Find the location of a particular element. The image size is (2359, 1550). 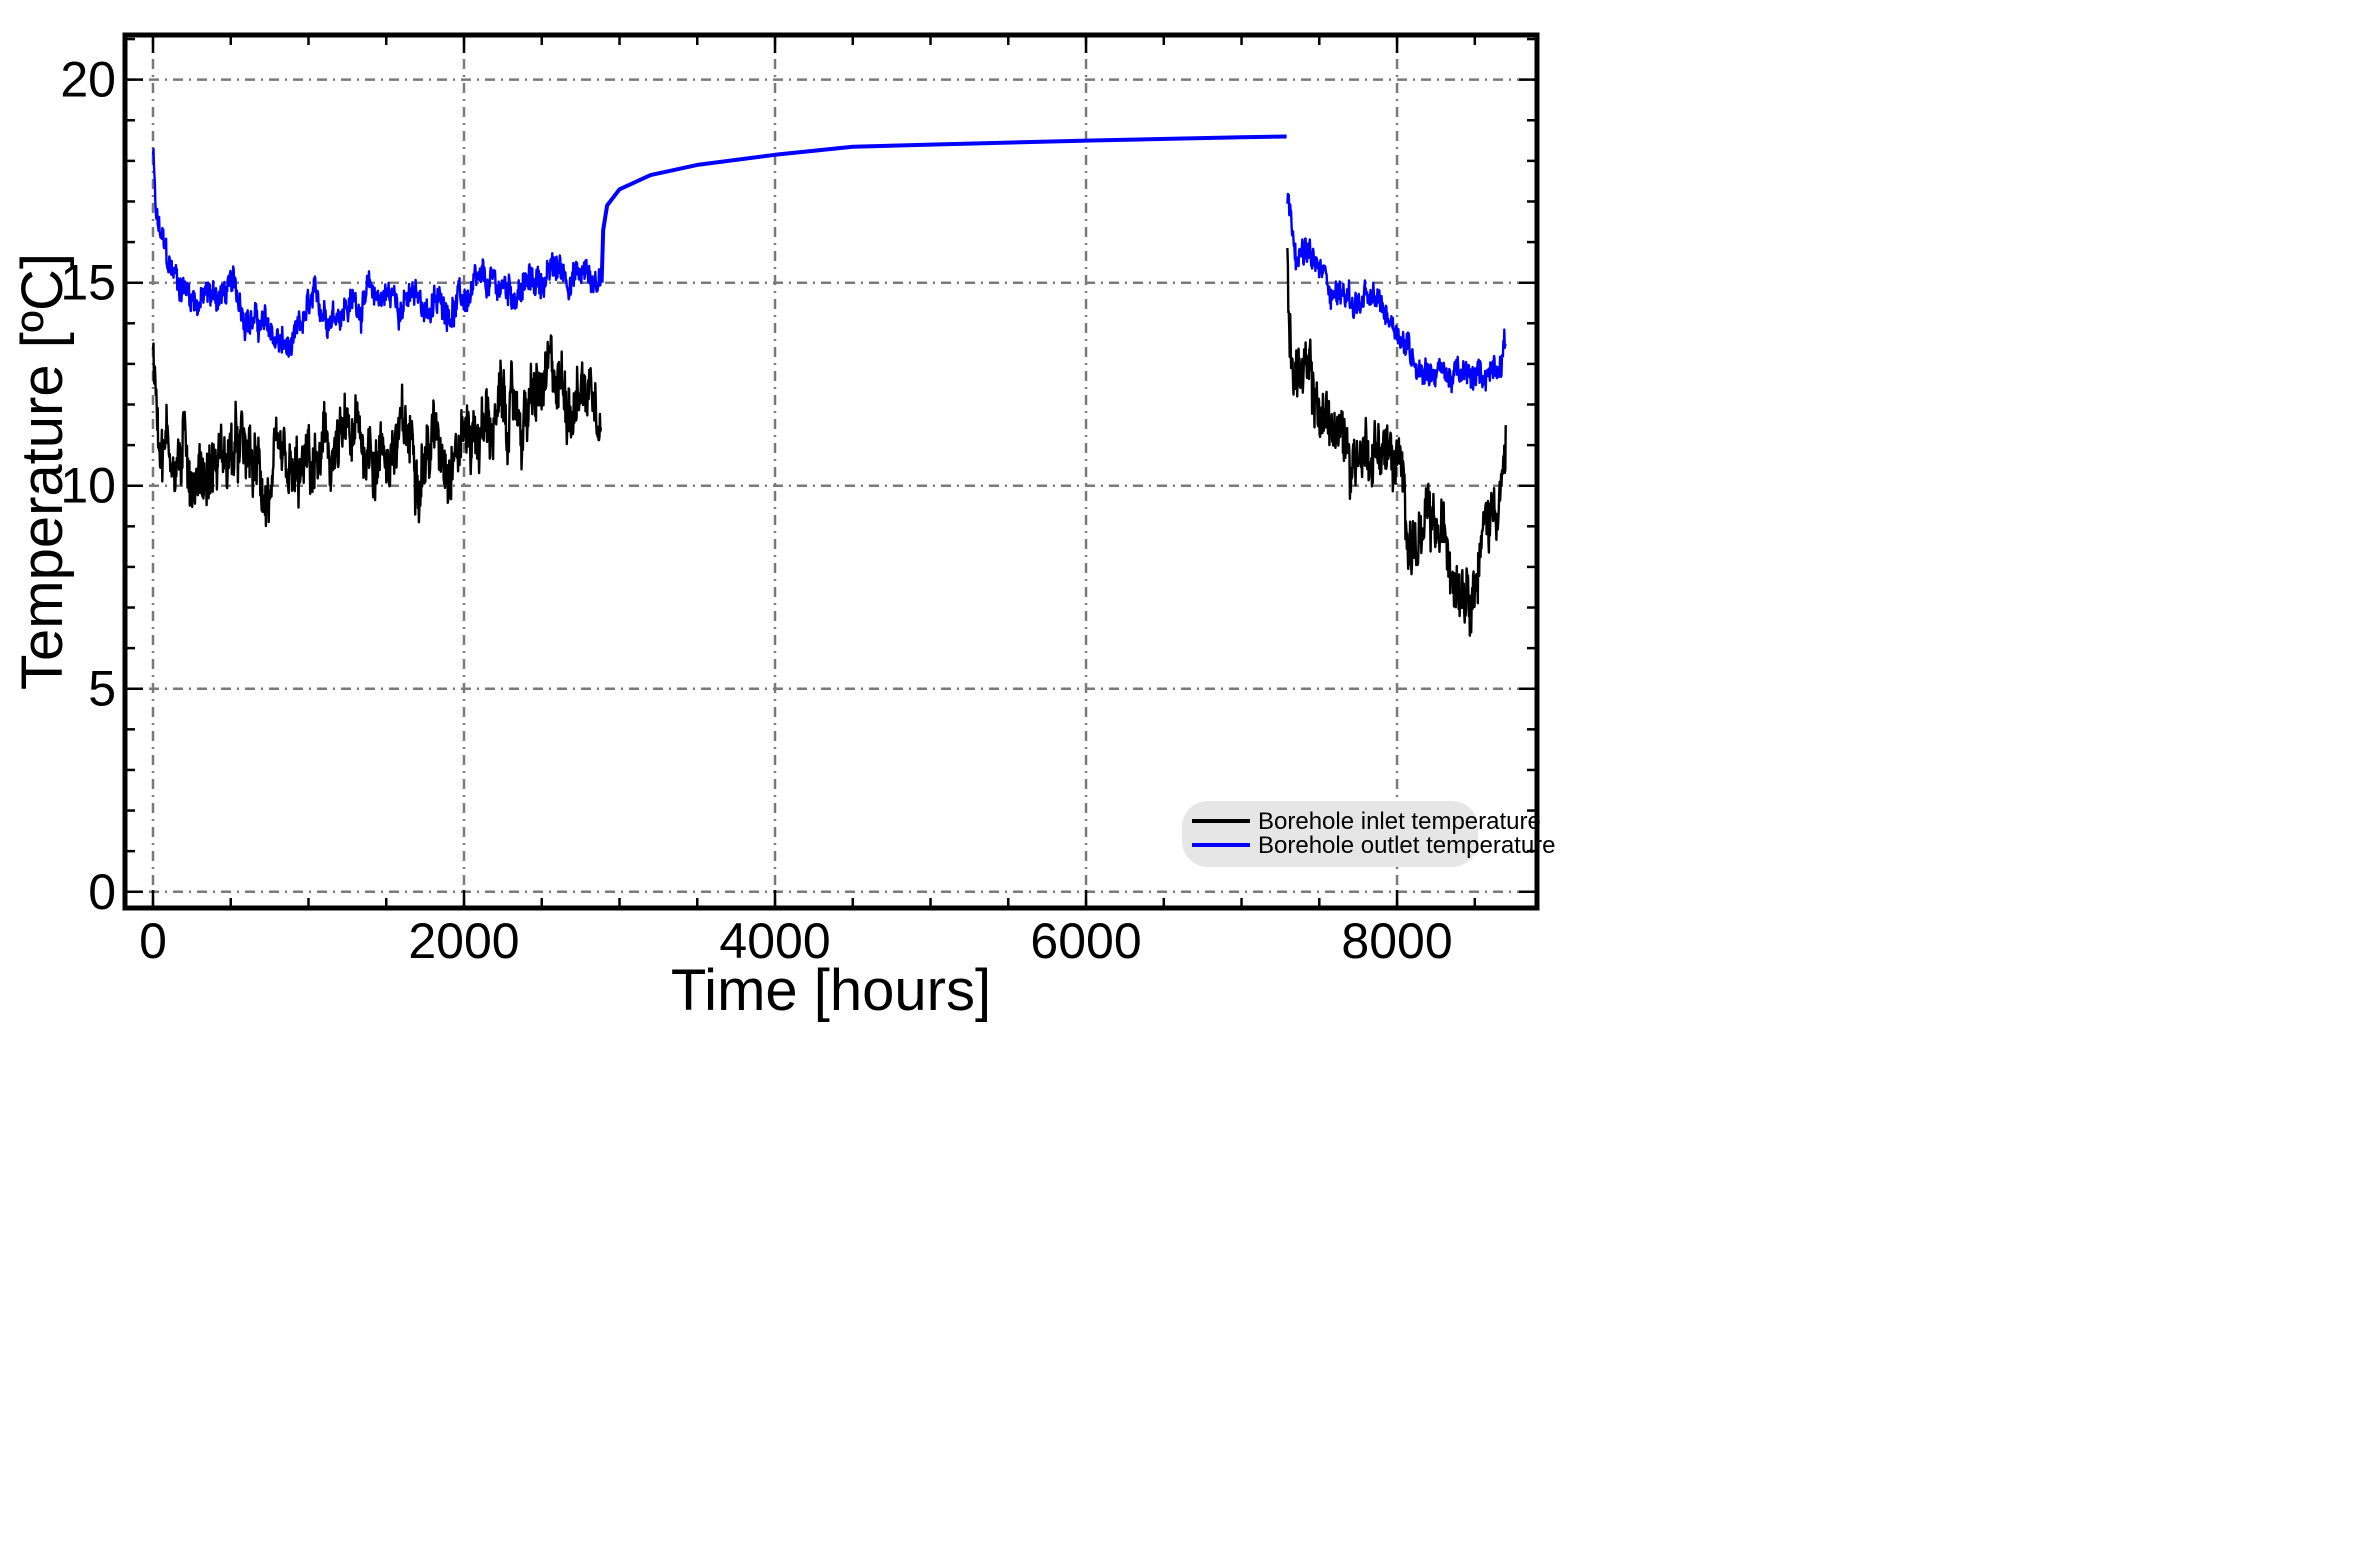

legend-entry-inlet: Borehole inlet temperature is located at coordinates (1399, 821).